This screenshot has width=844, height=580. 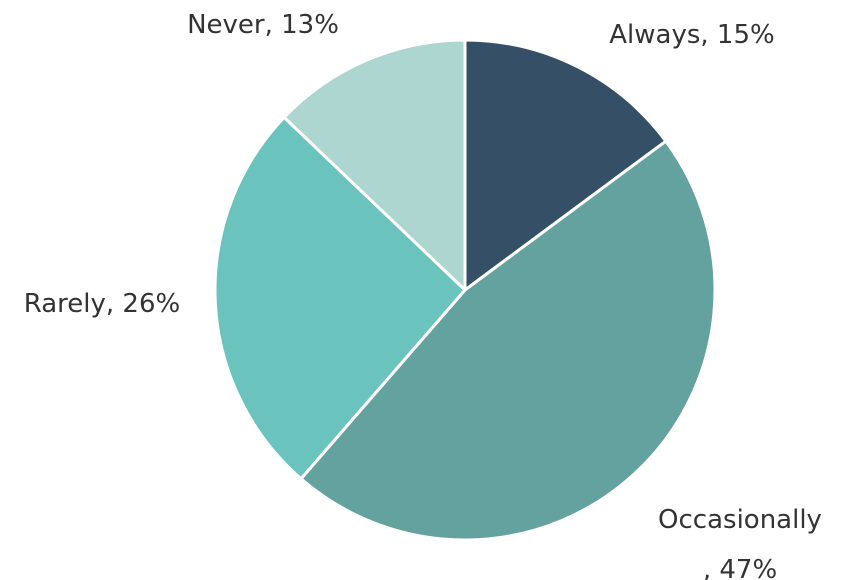 I want to click on data-label-line: Never, 13%, so click(x=263, y=25).